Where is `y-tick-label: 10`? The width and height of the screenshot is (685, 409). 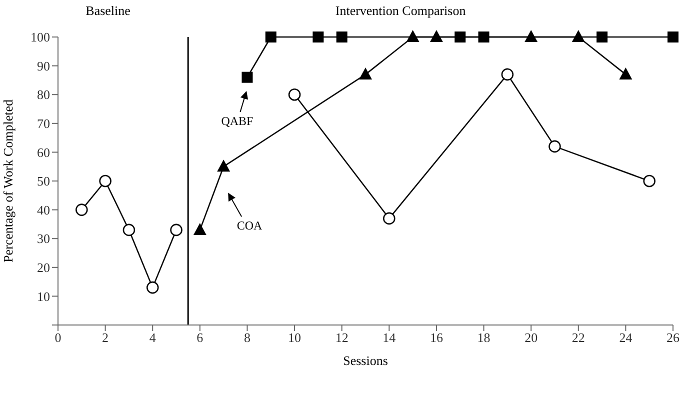 y-tick-label: 10 is located at coordinates (43, 296).